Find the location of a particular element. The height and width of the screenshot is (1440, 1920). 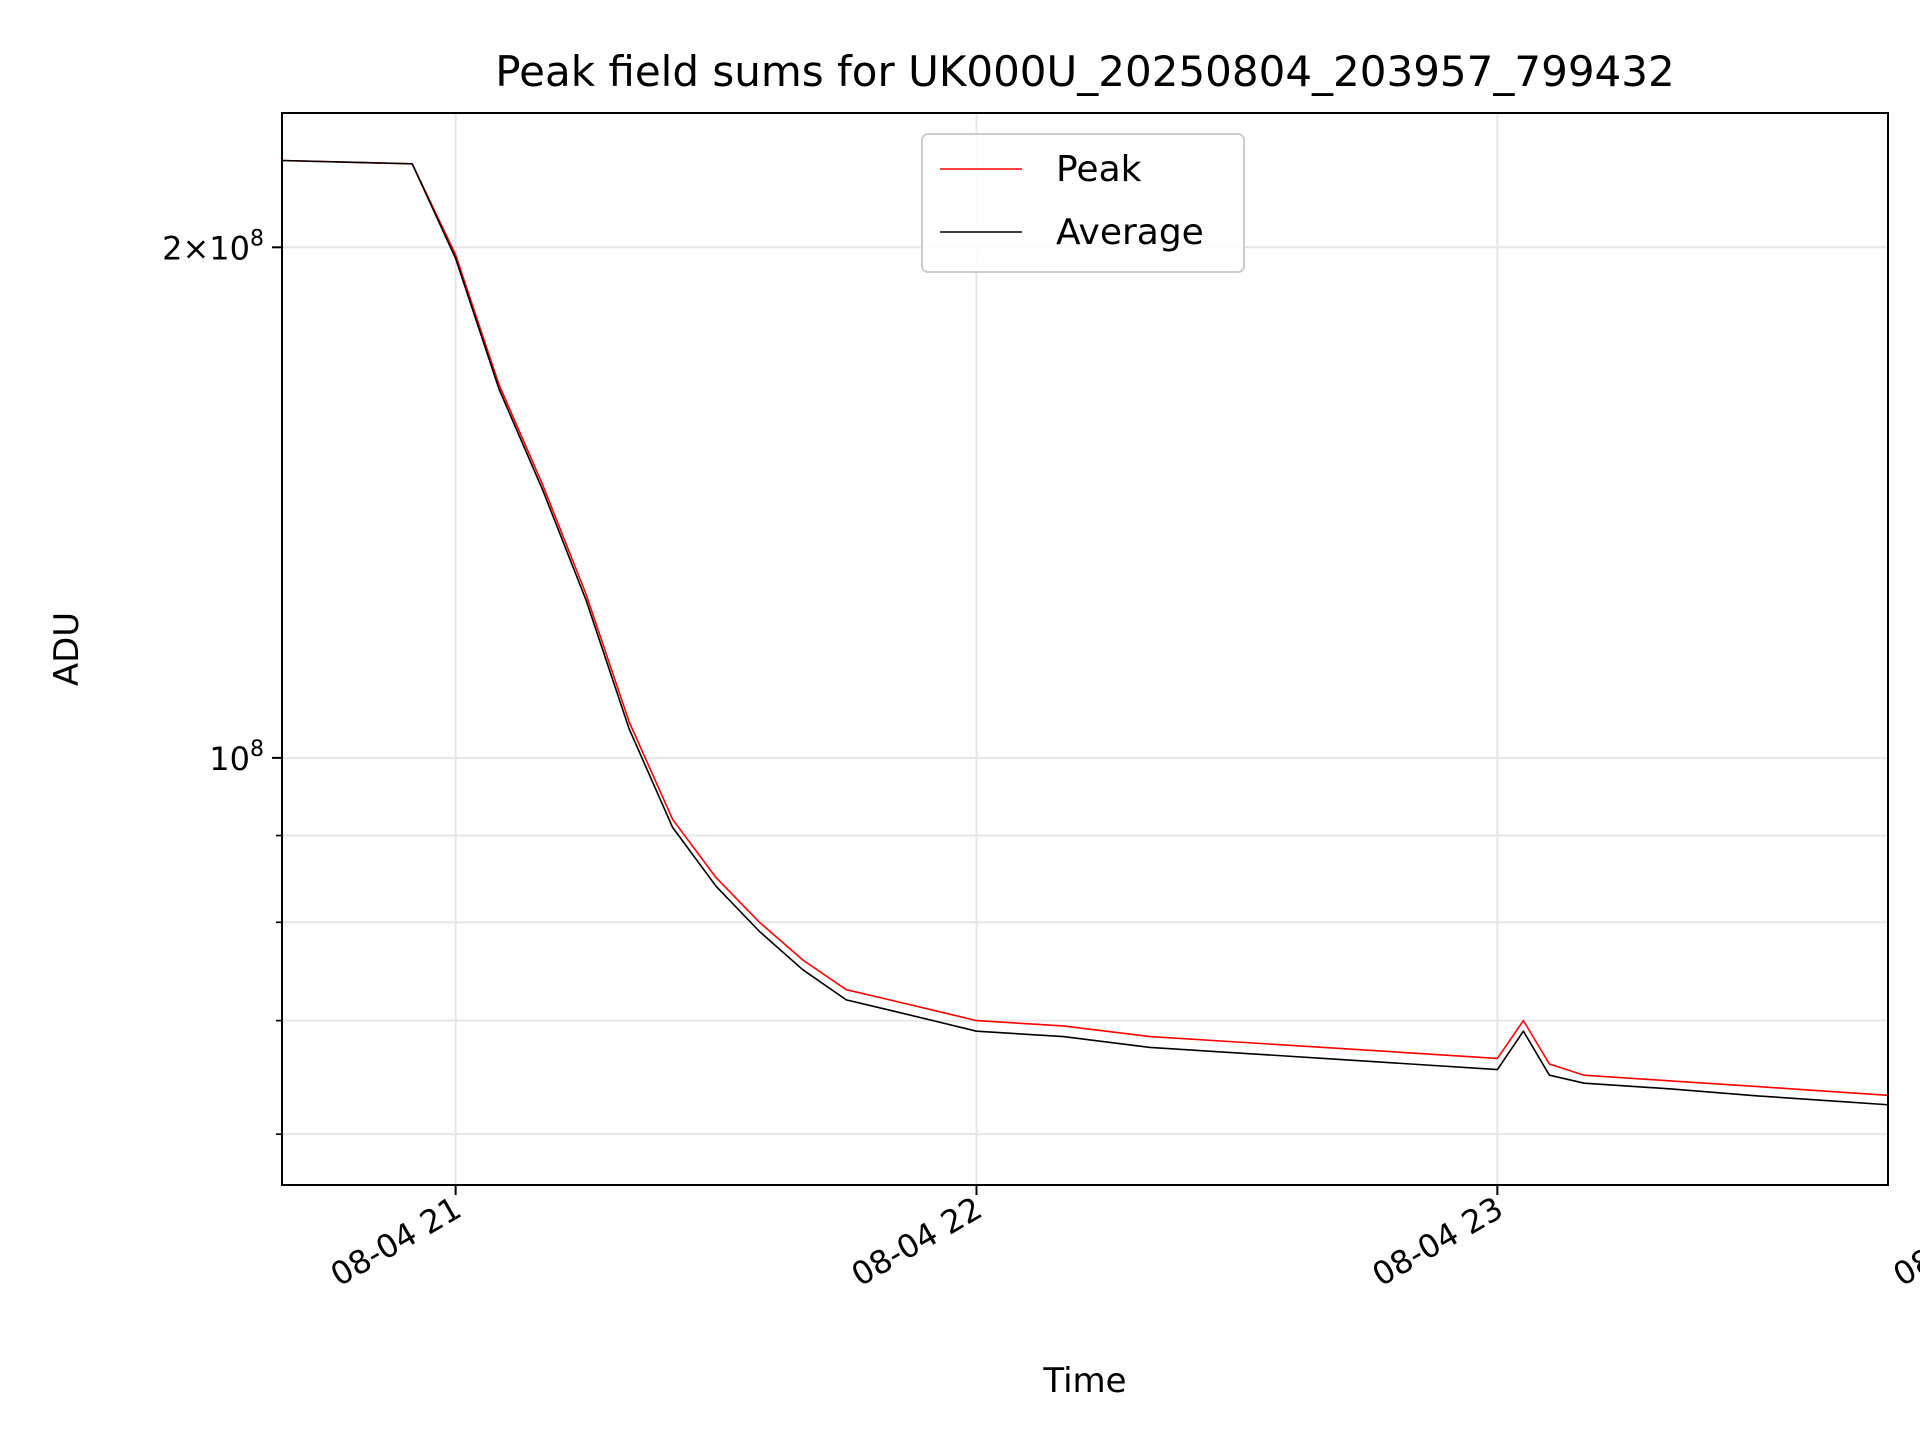

y-tick-label: 108 is located at coordinates (236, 757).